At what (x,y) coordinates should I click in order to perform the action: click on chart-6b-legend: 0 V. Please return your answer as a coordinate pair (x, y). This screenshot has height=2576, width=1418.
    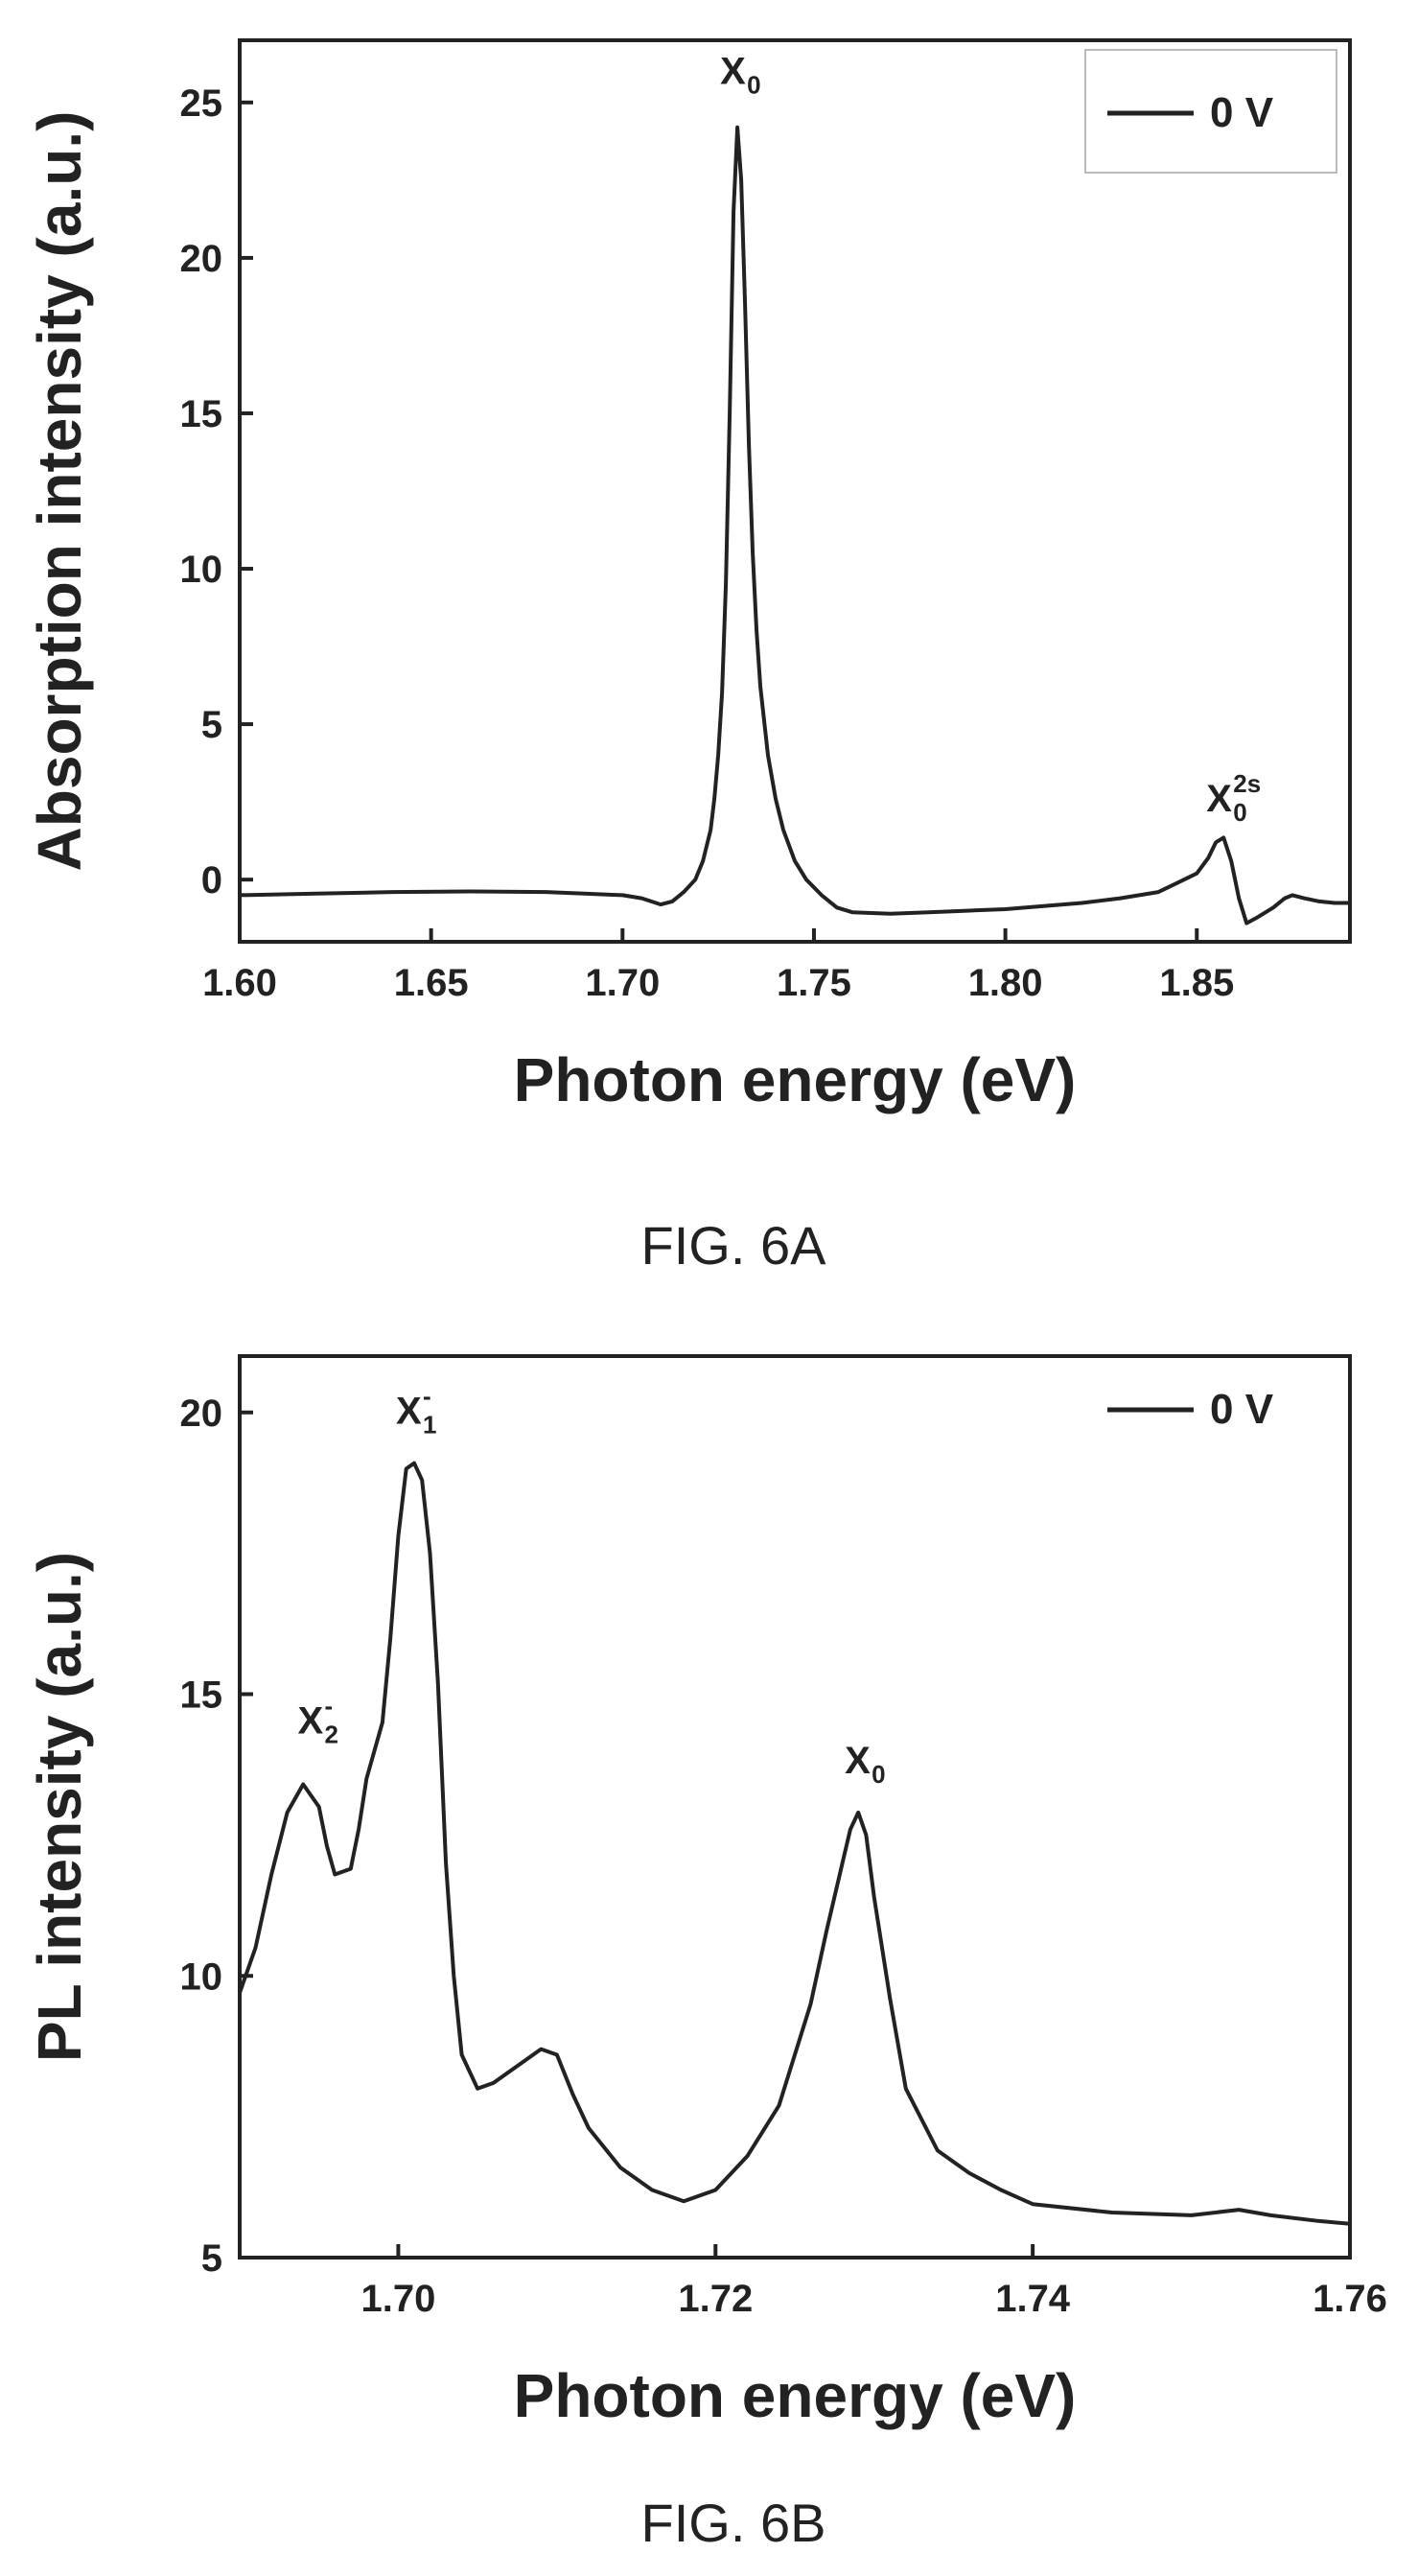
    Looking at the image, I should click on (1190, 1409).